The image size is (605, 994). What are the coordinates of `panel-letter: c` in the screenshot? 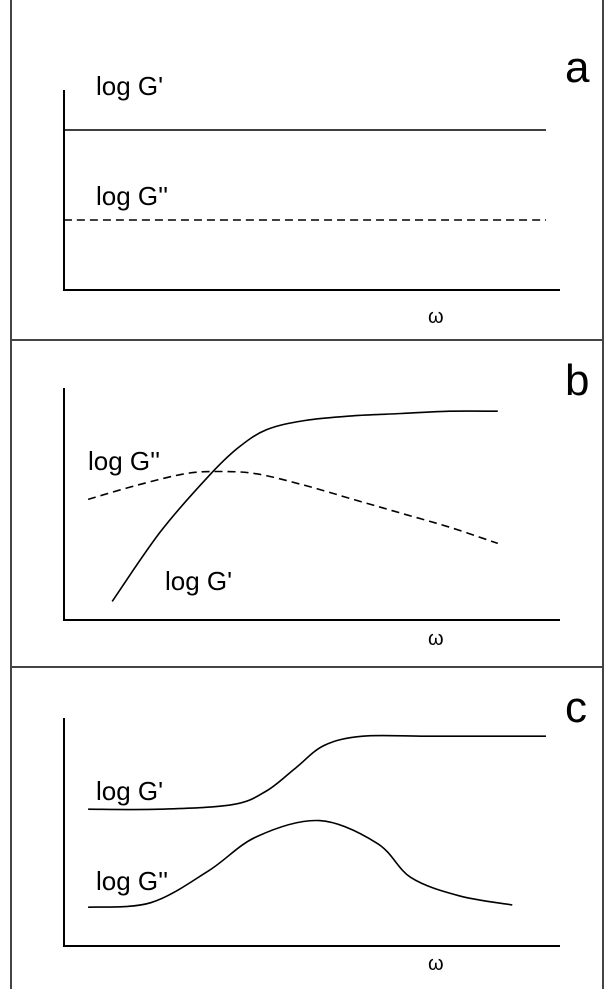 It's located at (576, 707).